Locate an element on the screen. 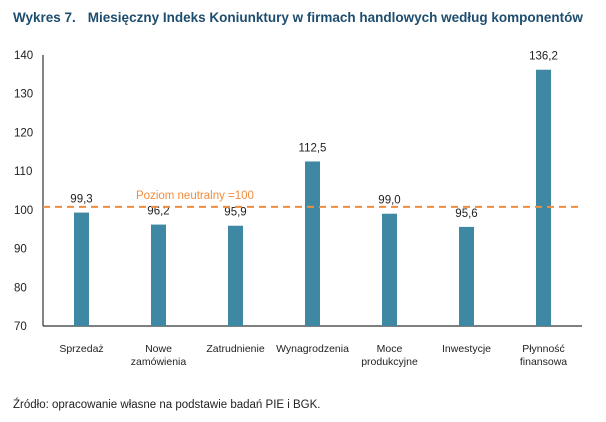 The width and height of the screenshot is (606, 422). x-tick-label: Sprzedaż is located at coordinates (81, 349).